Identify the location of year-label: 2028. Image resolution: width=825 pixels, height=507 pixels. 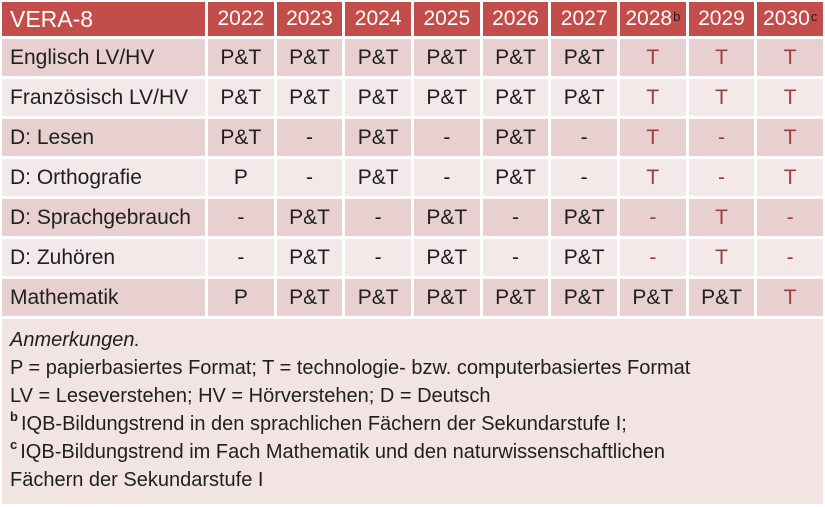
(649, 18).